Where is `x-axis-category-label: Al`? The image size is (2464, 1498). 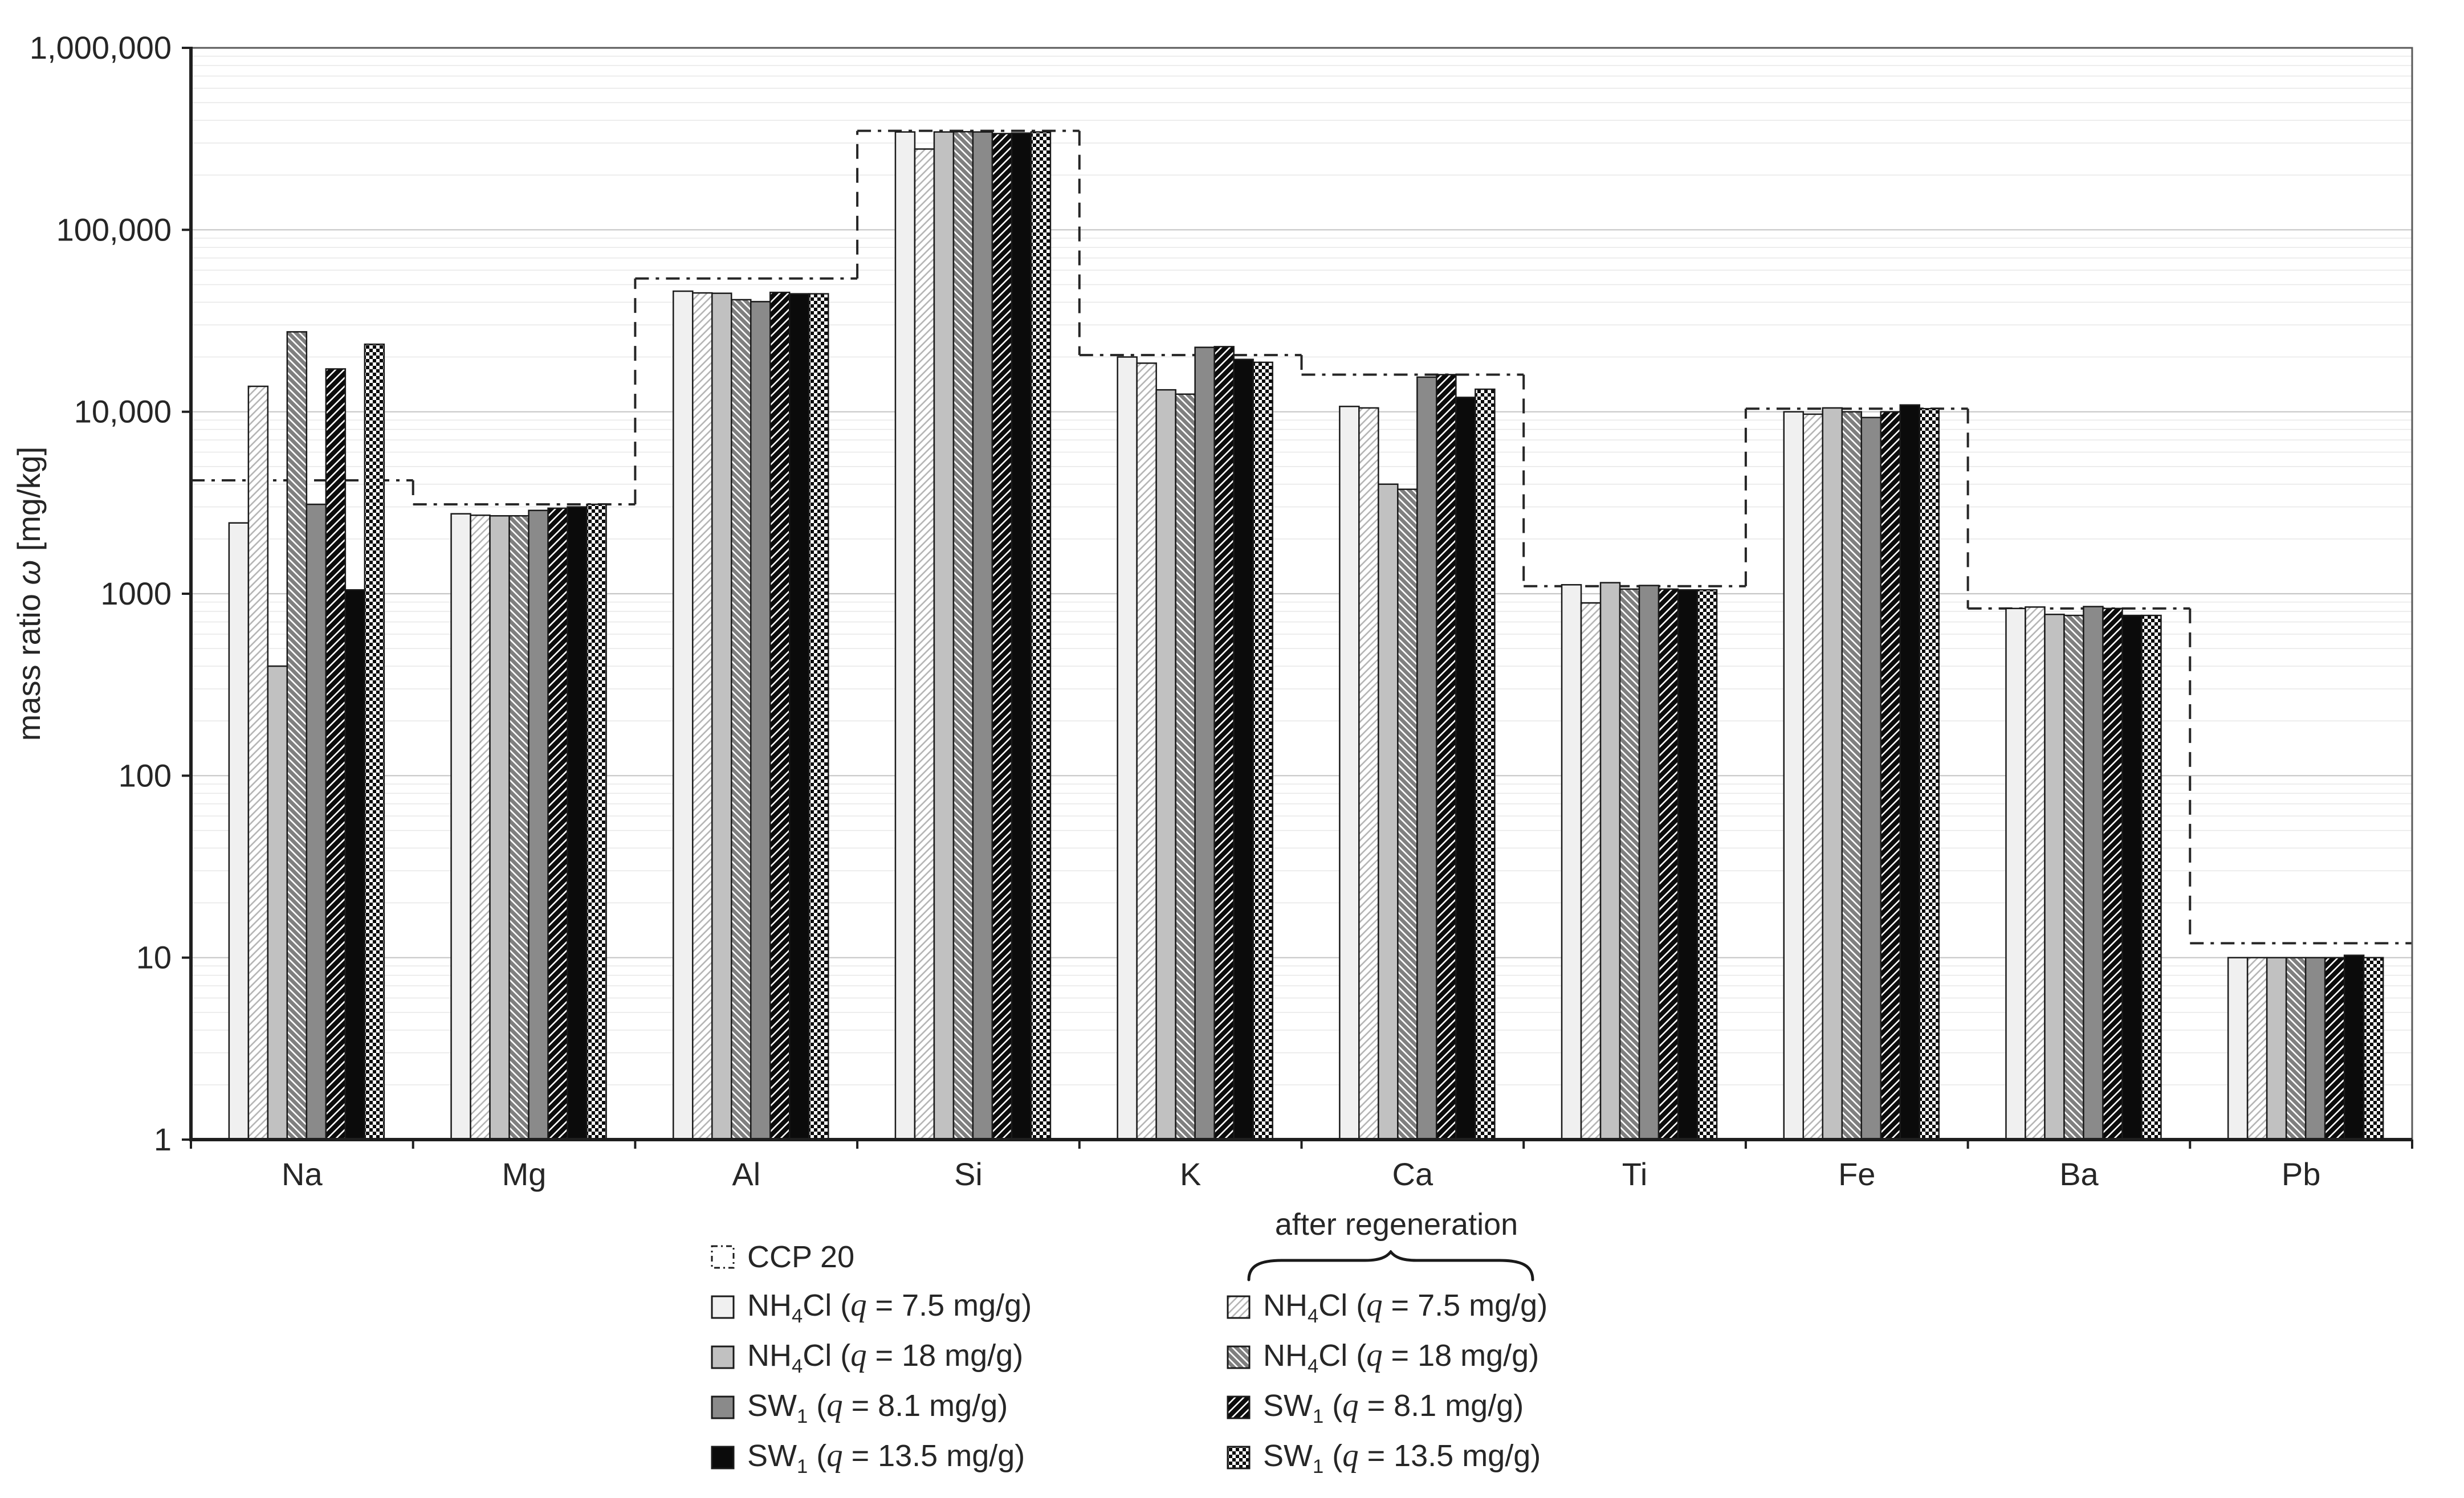 x-axis-category-label: Al is located at coordinates (746, 1174).